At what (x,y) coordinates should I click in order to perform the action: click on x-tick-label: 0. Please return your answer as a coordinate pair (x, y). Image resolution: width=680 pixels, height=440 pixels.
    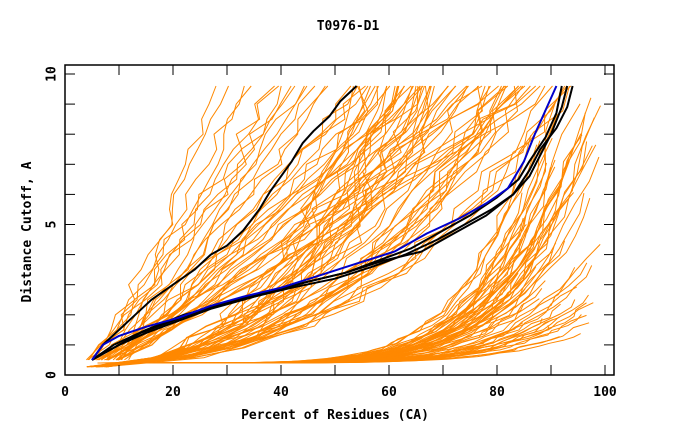
    Looking at the image, I should click on (65, 392).